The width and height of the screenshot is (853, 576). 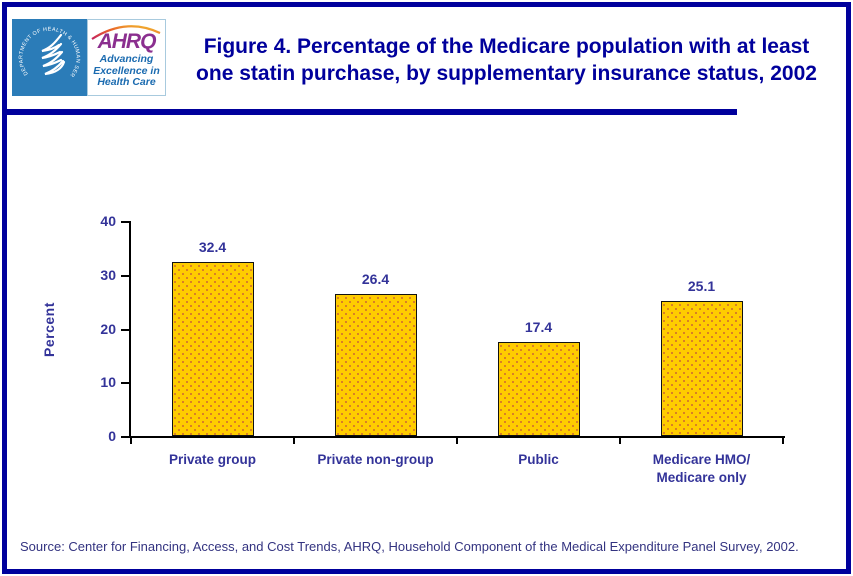 I want to click on ahrq-logo: AHRQ Advancing Excellence in Health Care, so click(x=126, y=57).